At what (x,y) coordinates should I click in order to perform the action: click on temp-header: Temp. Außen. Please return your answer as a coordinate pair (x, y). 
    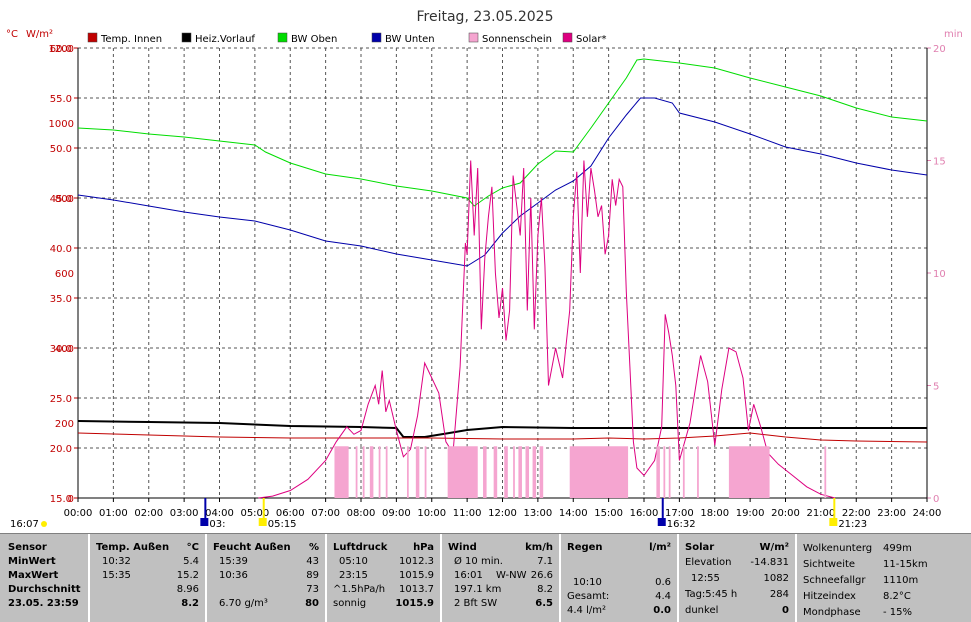
    Looking at the image, I should click on (133, 547).